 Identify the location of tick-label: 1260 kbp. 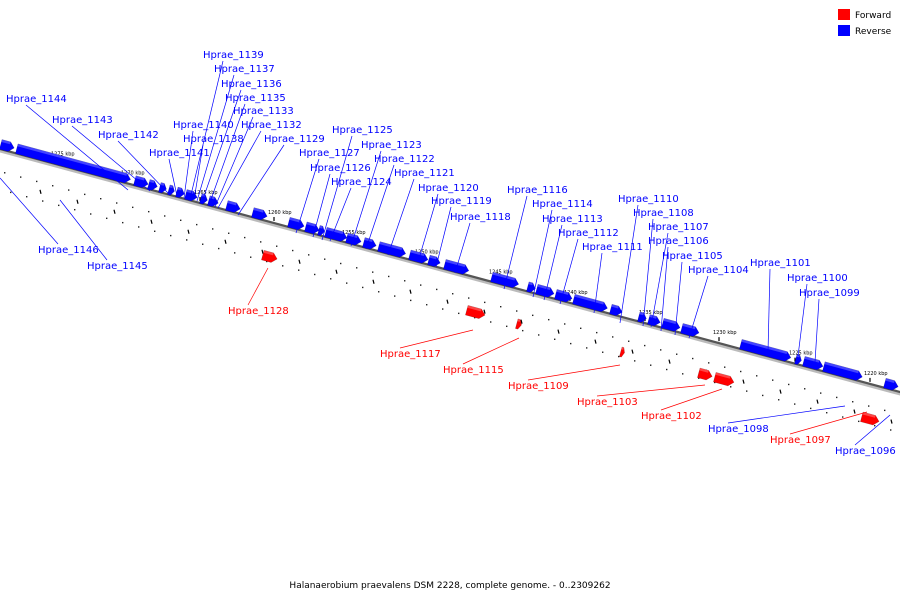
(280, 213).